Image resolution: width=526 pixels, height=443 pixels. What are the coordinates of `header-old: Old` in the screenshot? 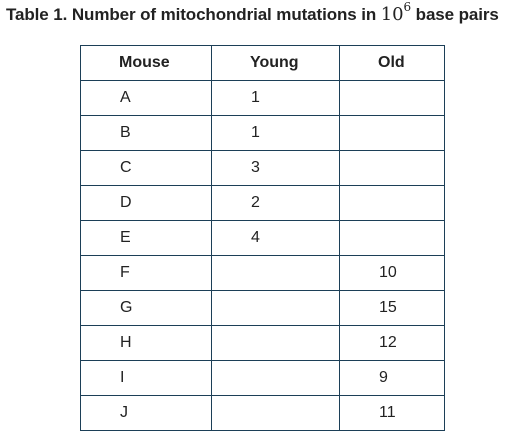 It's located at (392, 63).